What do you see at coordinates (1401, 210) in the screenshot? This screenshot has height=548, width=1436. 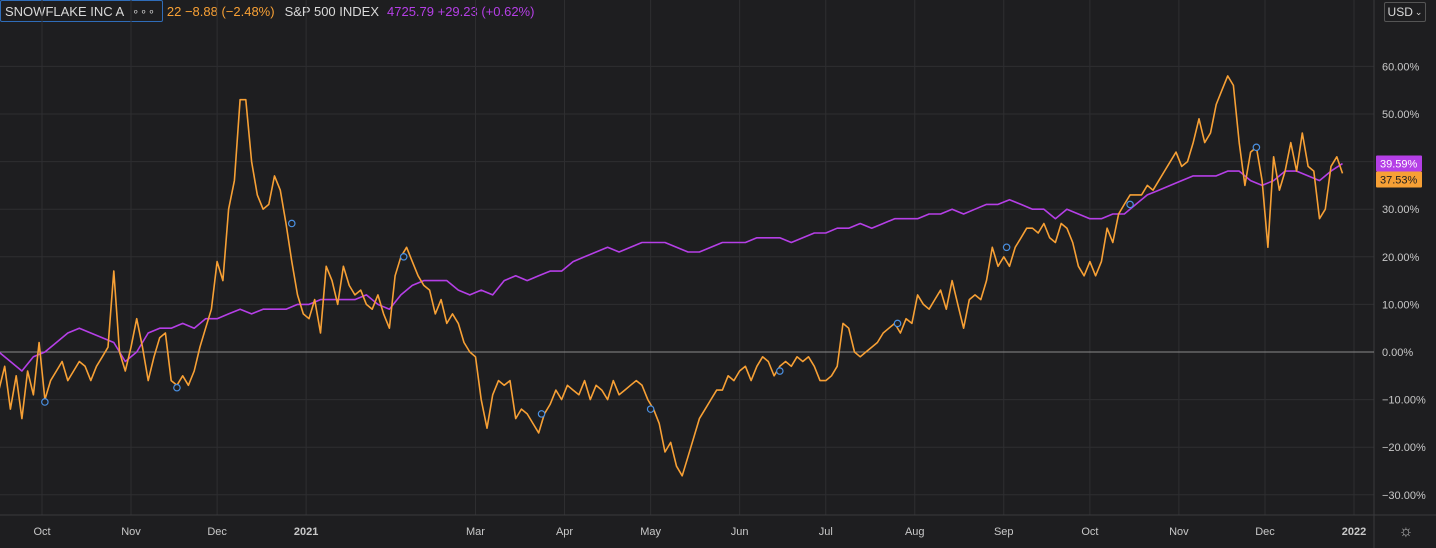 I see `y-tick-label: 30.00%` at bounding box center [1401, 210].